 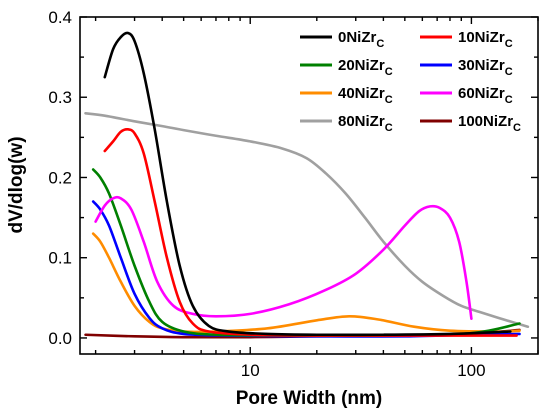 What do you see at coordinates (471, 370) in the screenshot?
I see `x-tick-label: 100` at bounding box center [471, 370].